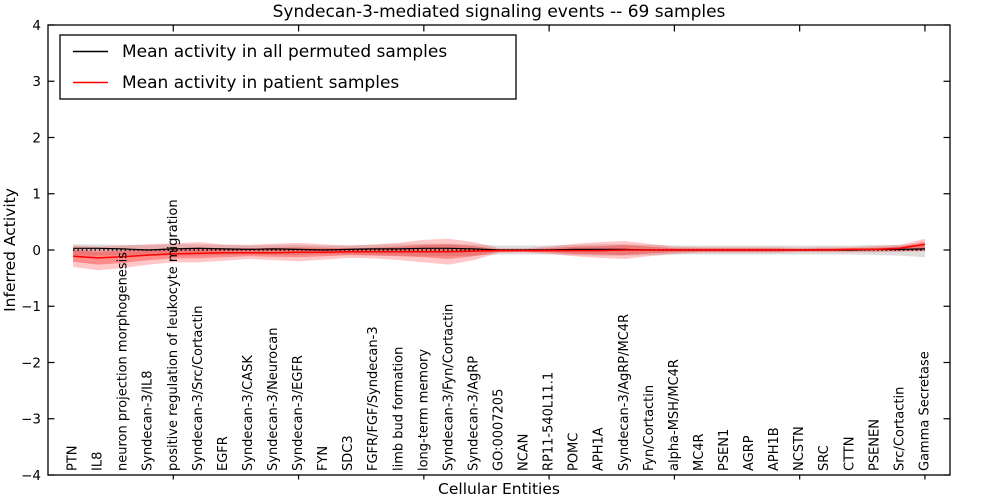  Describe the element at coordinates (924, 411) in the screenshot. I see `x-category-label: Gamma Secretase` at that location.